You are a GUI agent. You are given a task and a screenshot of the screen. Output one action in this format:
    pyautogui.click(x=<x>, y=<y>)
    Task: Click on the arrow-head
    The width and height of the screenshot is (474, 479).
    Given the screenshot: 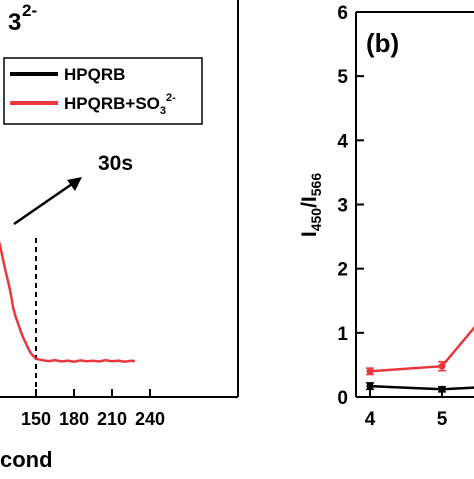 What is the action you would take?
    pyautogui.click(x=74, y=184)
    